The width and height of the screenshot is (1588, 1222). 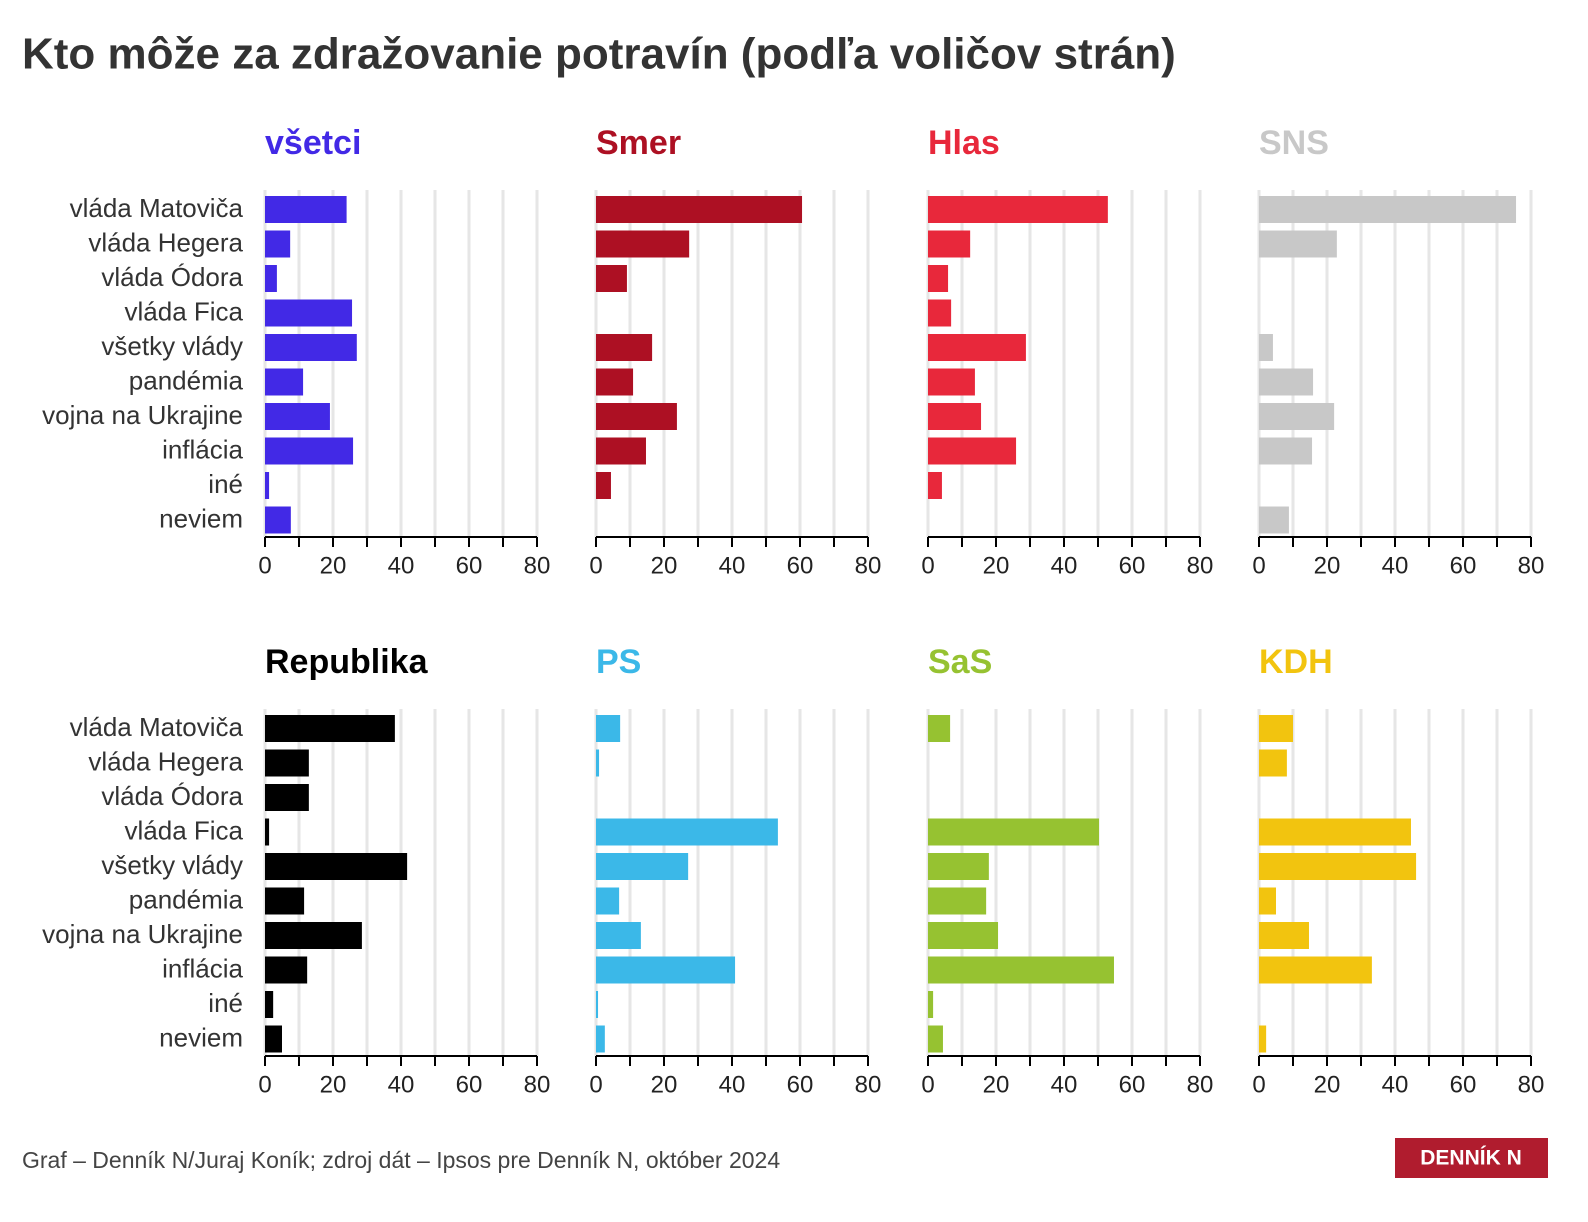 I want to click on category-label: iné, so click(x=225, y=484).